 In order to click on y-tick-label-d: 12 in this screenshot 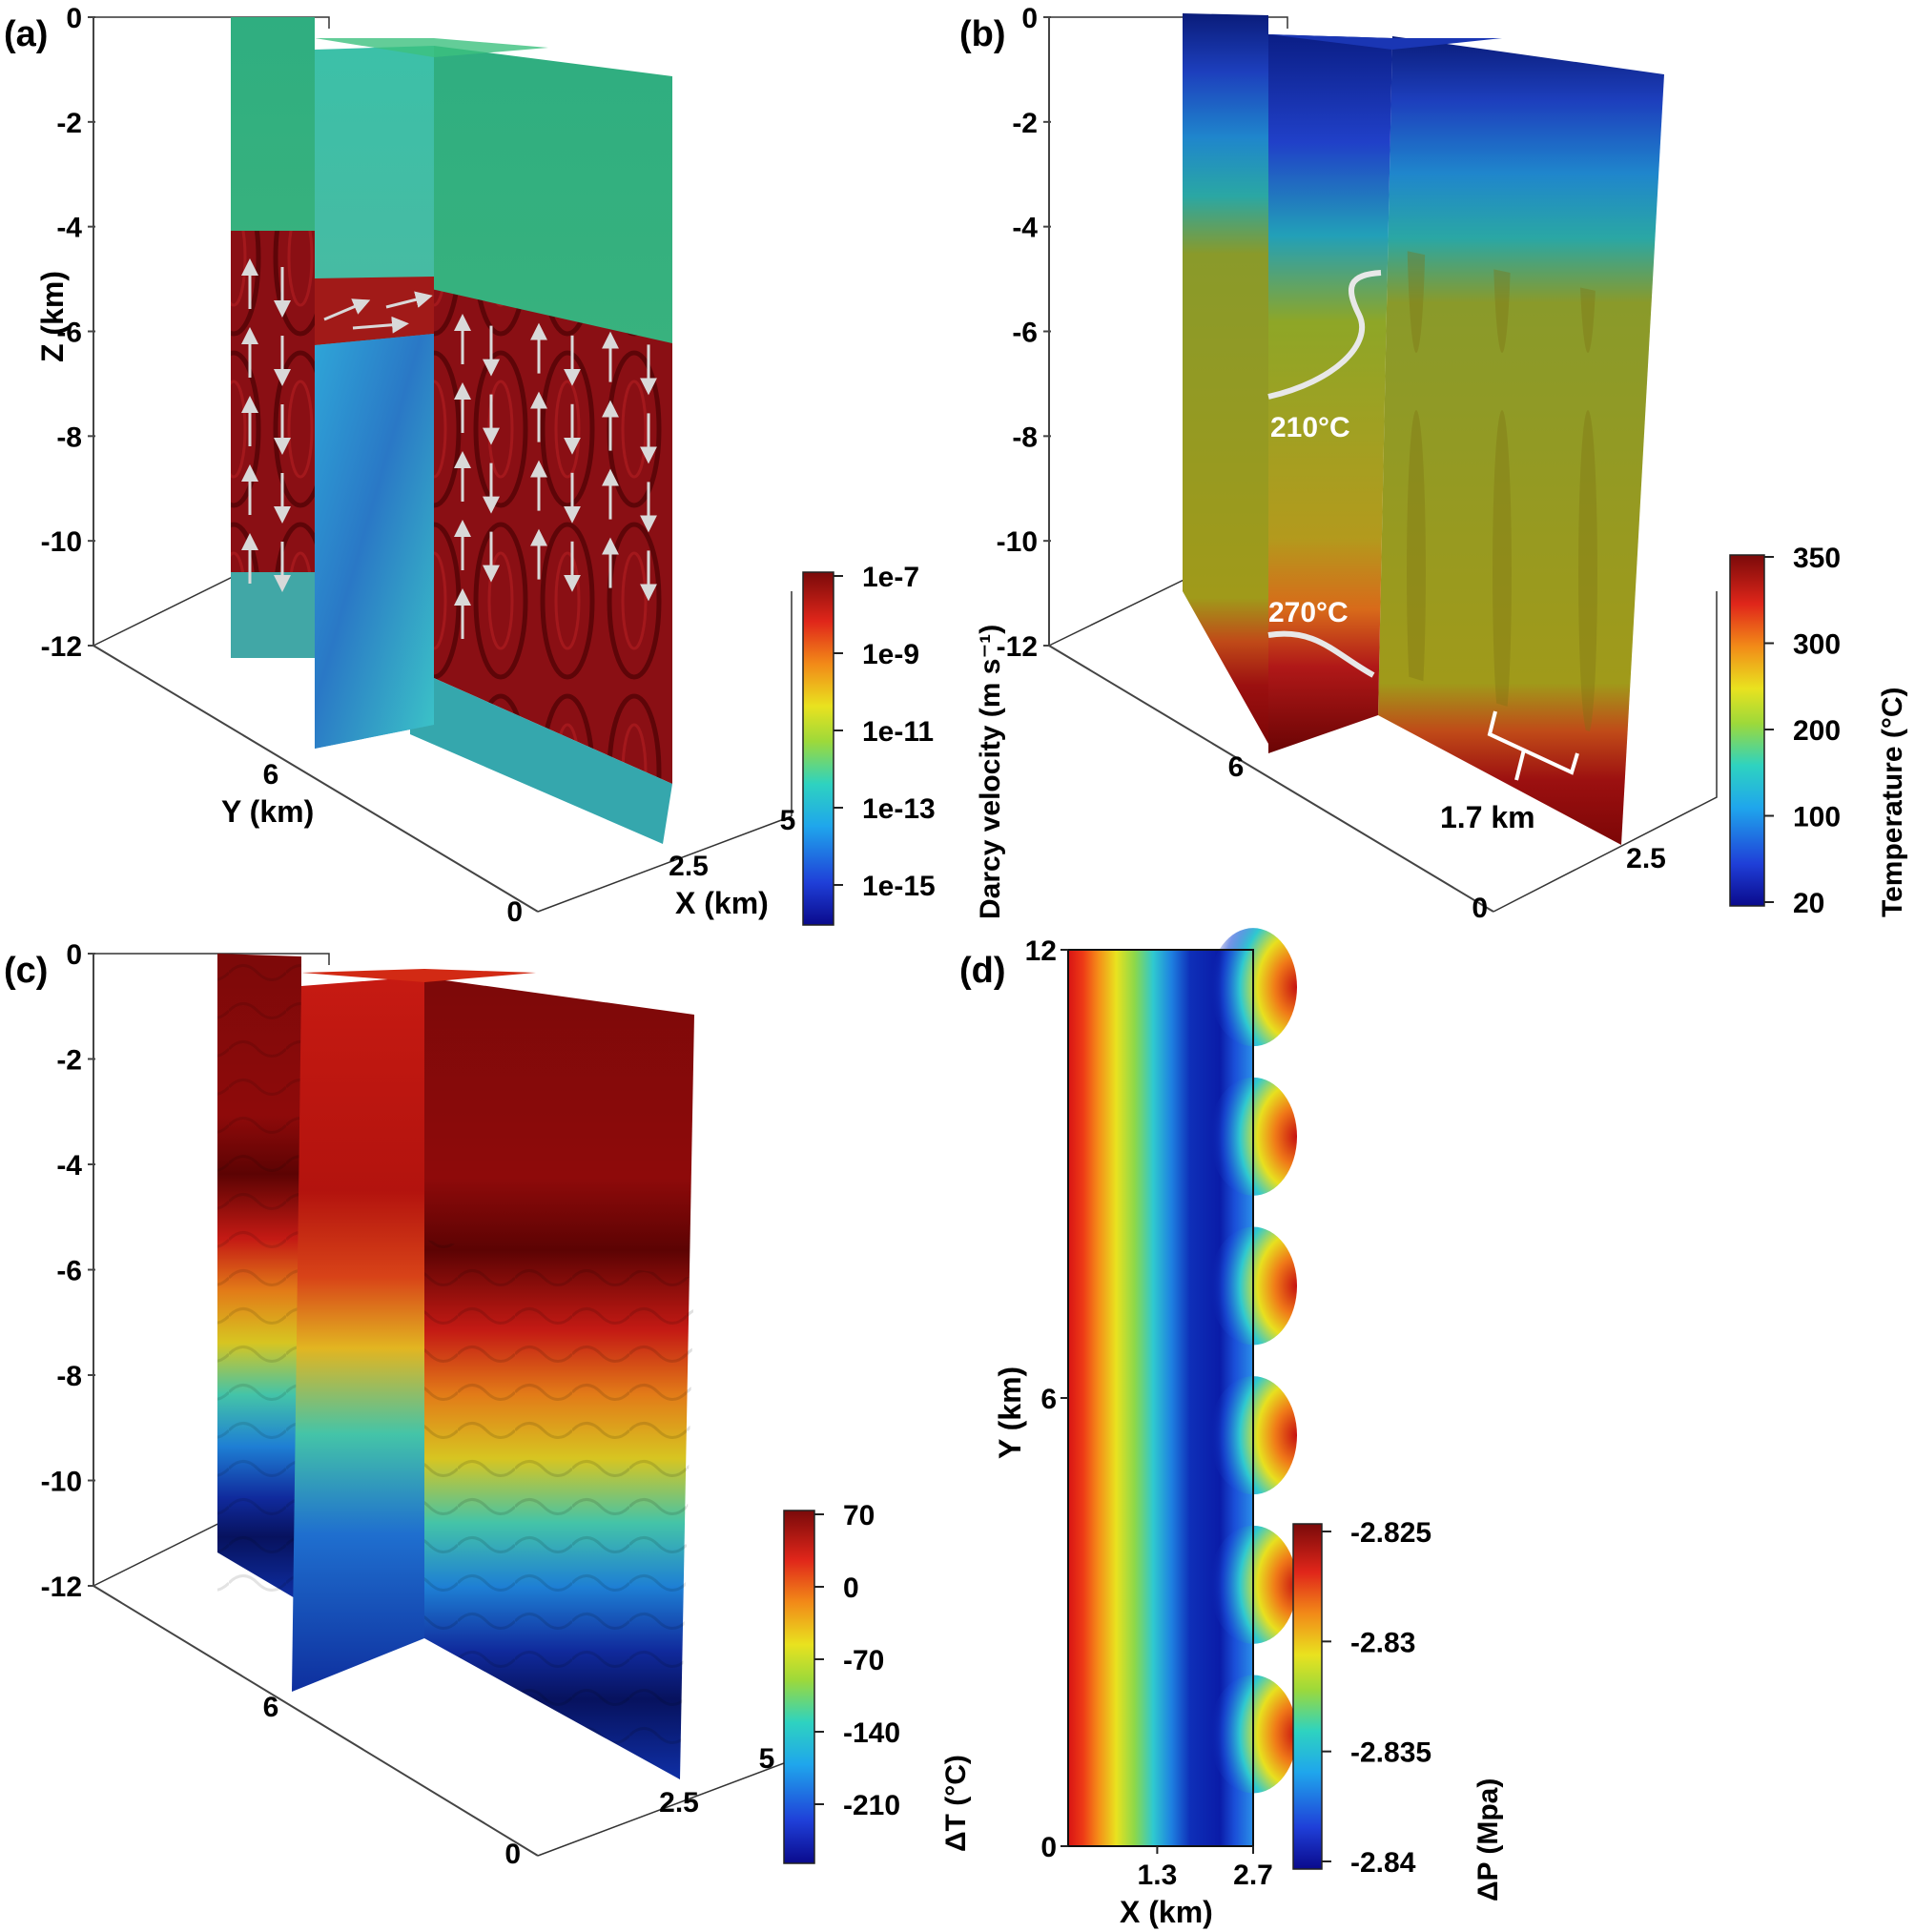, I will do `click(1041, 951)`.